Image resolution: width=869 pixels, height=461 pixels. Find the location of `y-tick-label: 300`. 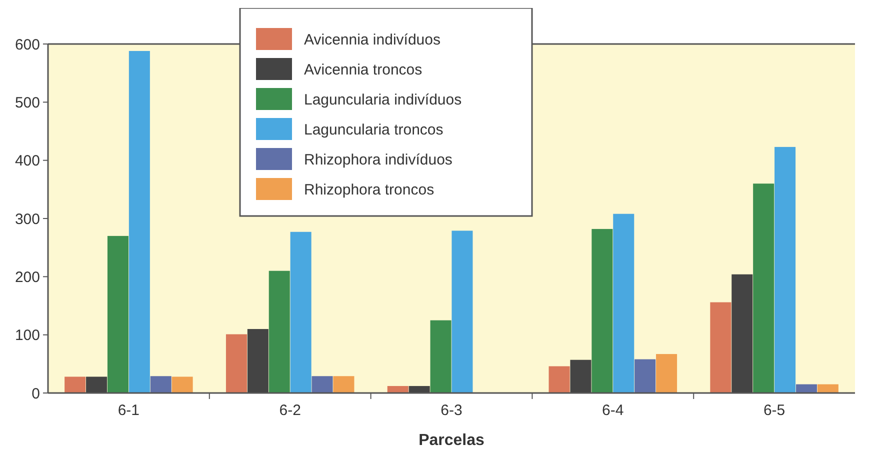

y-tick-label: 300 is located at coordinates (27, 219).